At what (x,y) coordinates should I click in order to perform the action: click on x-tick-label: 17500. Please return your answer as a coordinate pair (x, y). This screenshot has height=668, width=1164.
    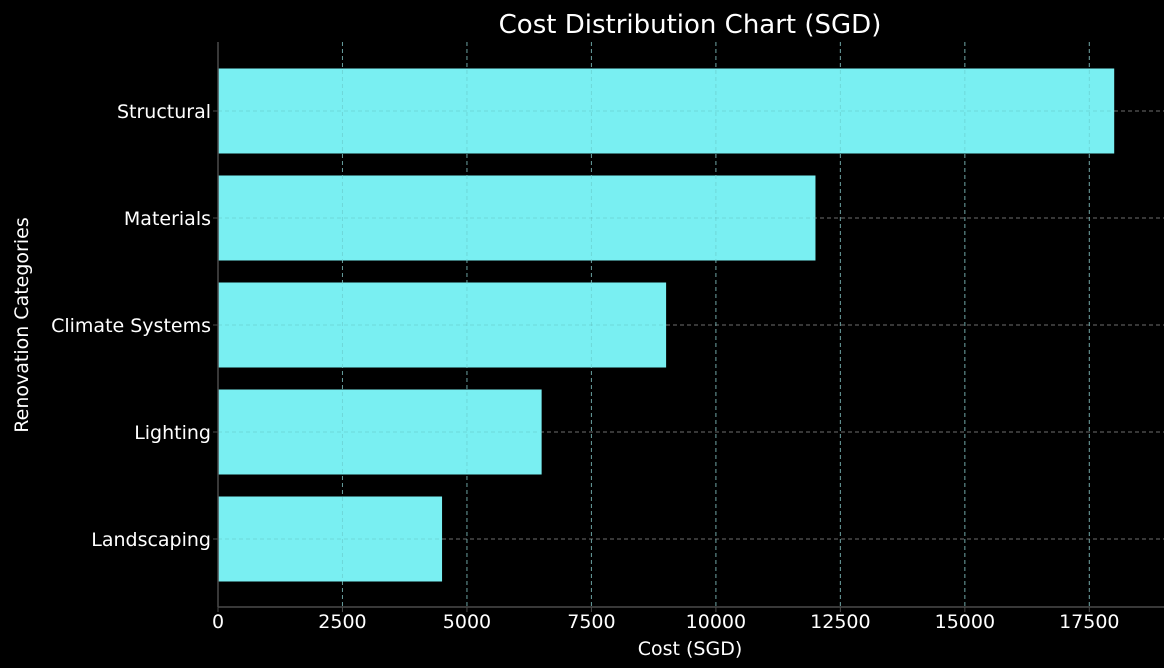
    Looking at the image, I should click on (1089, 622).